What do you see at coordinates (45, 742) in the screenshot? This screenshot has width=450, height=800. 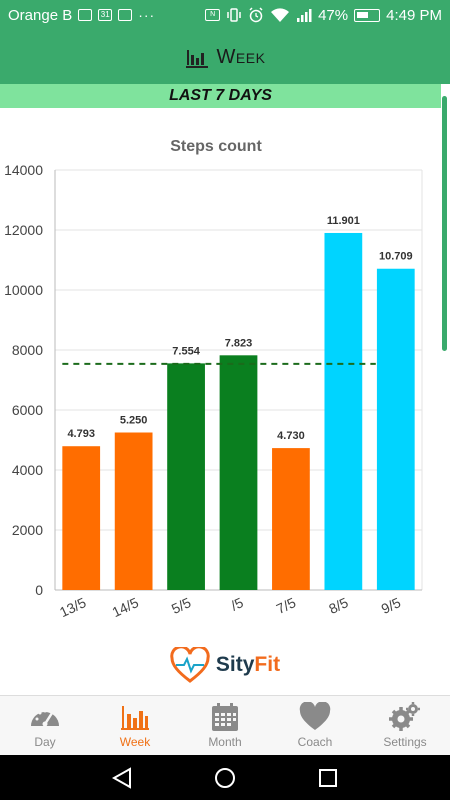 I see `nav-day-label: Day` at bounding box center [45, 742].